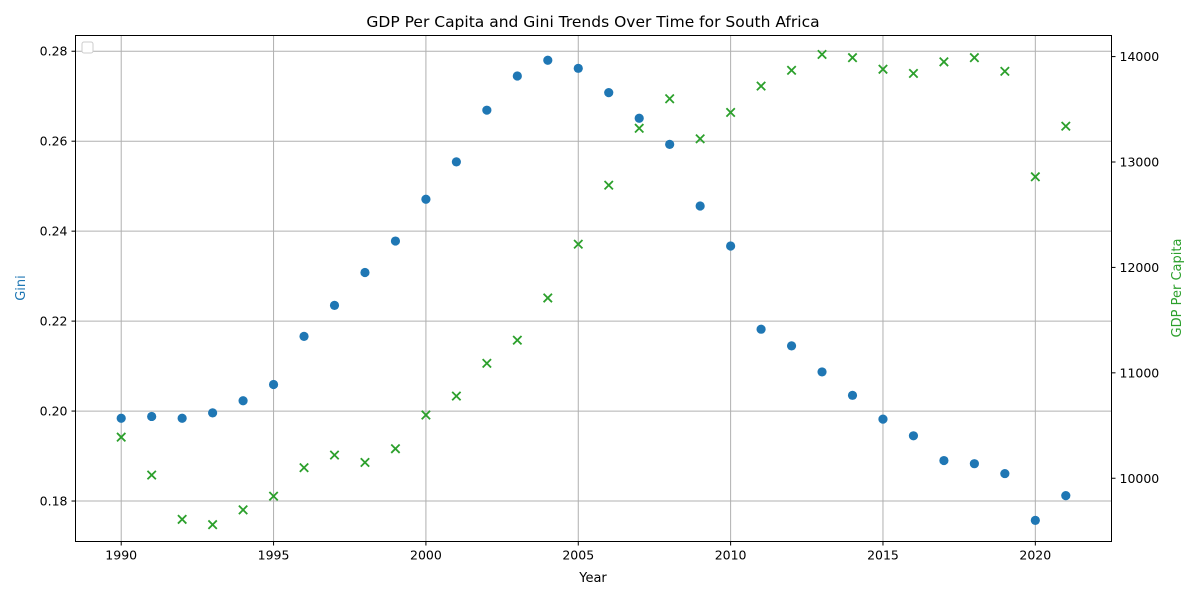 The height and width of the screenshot is (600, 1200). What do you see at coordinates (578, 555) in the screenshot?
I see `x-tick-label: 2005` at bounding box center [578, 555].